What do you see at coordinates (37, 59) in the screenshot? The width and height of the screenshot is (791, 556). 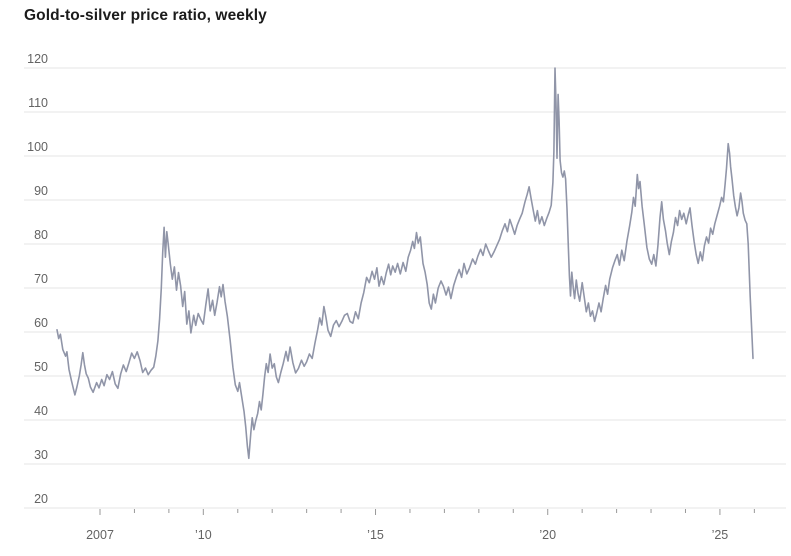 I see `y-tick-label-120: 120` at bounding box center [37, 59].